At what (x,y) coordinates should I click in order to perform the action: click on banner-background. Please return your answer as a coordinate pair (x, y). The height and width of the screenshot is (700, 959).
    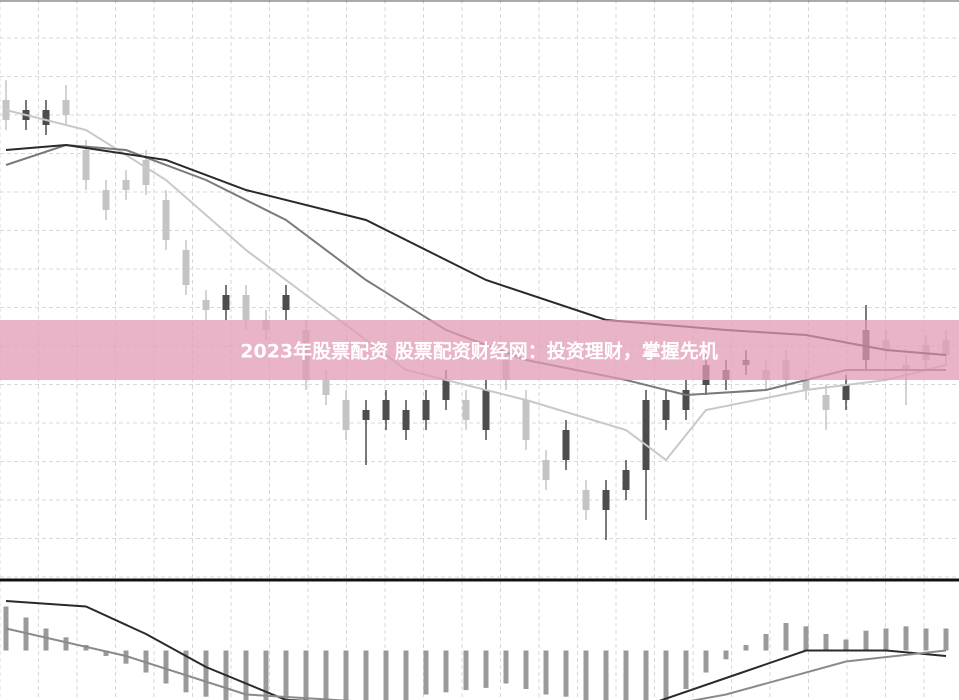
    Looking at the image, I should click on (479, 350).